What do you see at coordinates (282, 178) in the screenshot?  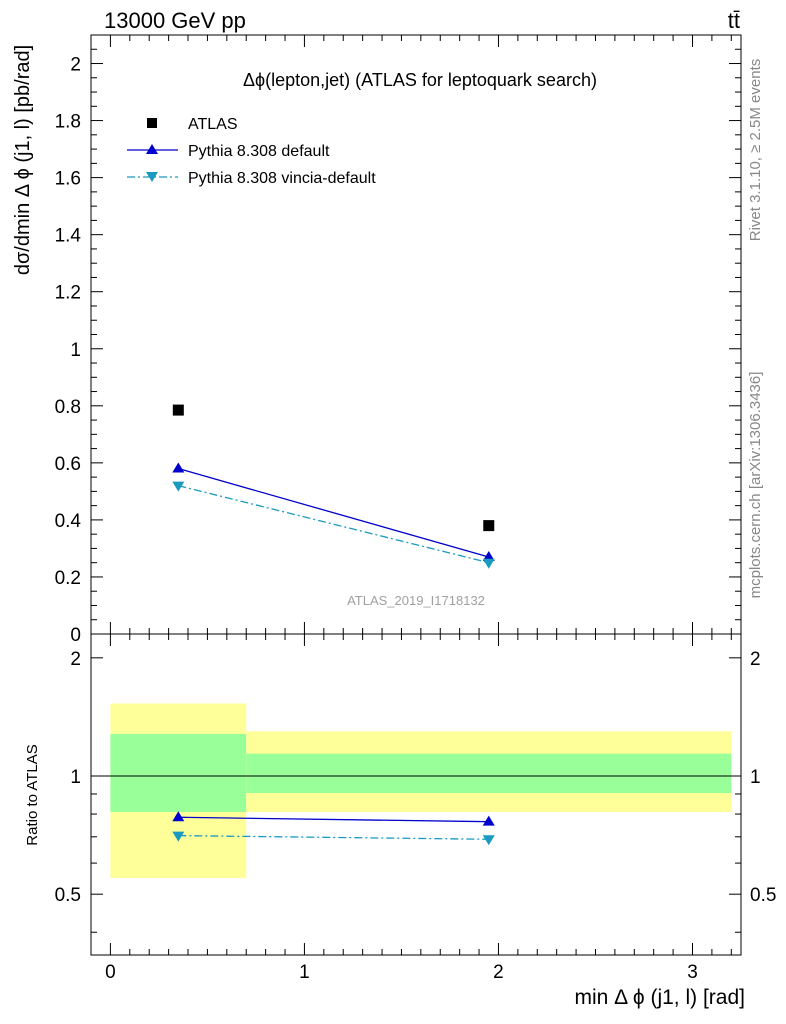 I see `legend-label-vincia: Pythia 8.308 vincia-default` at bounding box center [282, 178].